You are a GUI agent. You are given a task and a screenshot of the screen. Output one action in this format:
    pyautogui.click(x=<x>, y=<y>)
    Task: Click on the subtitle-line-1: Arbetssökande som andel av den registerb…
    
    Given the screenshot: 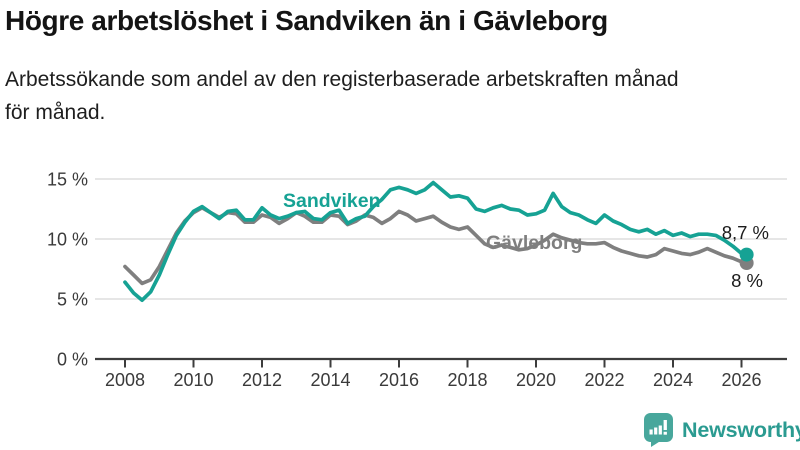 What is the action you would take?
    pyautogui.click(x=342, y=79)
    